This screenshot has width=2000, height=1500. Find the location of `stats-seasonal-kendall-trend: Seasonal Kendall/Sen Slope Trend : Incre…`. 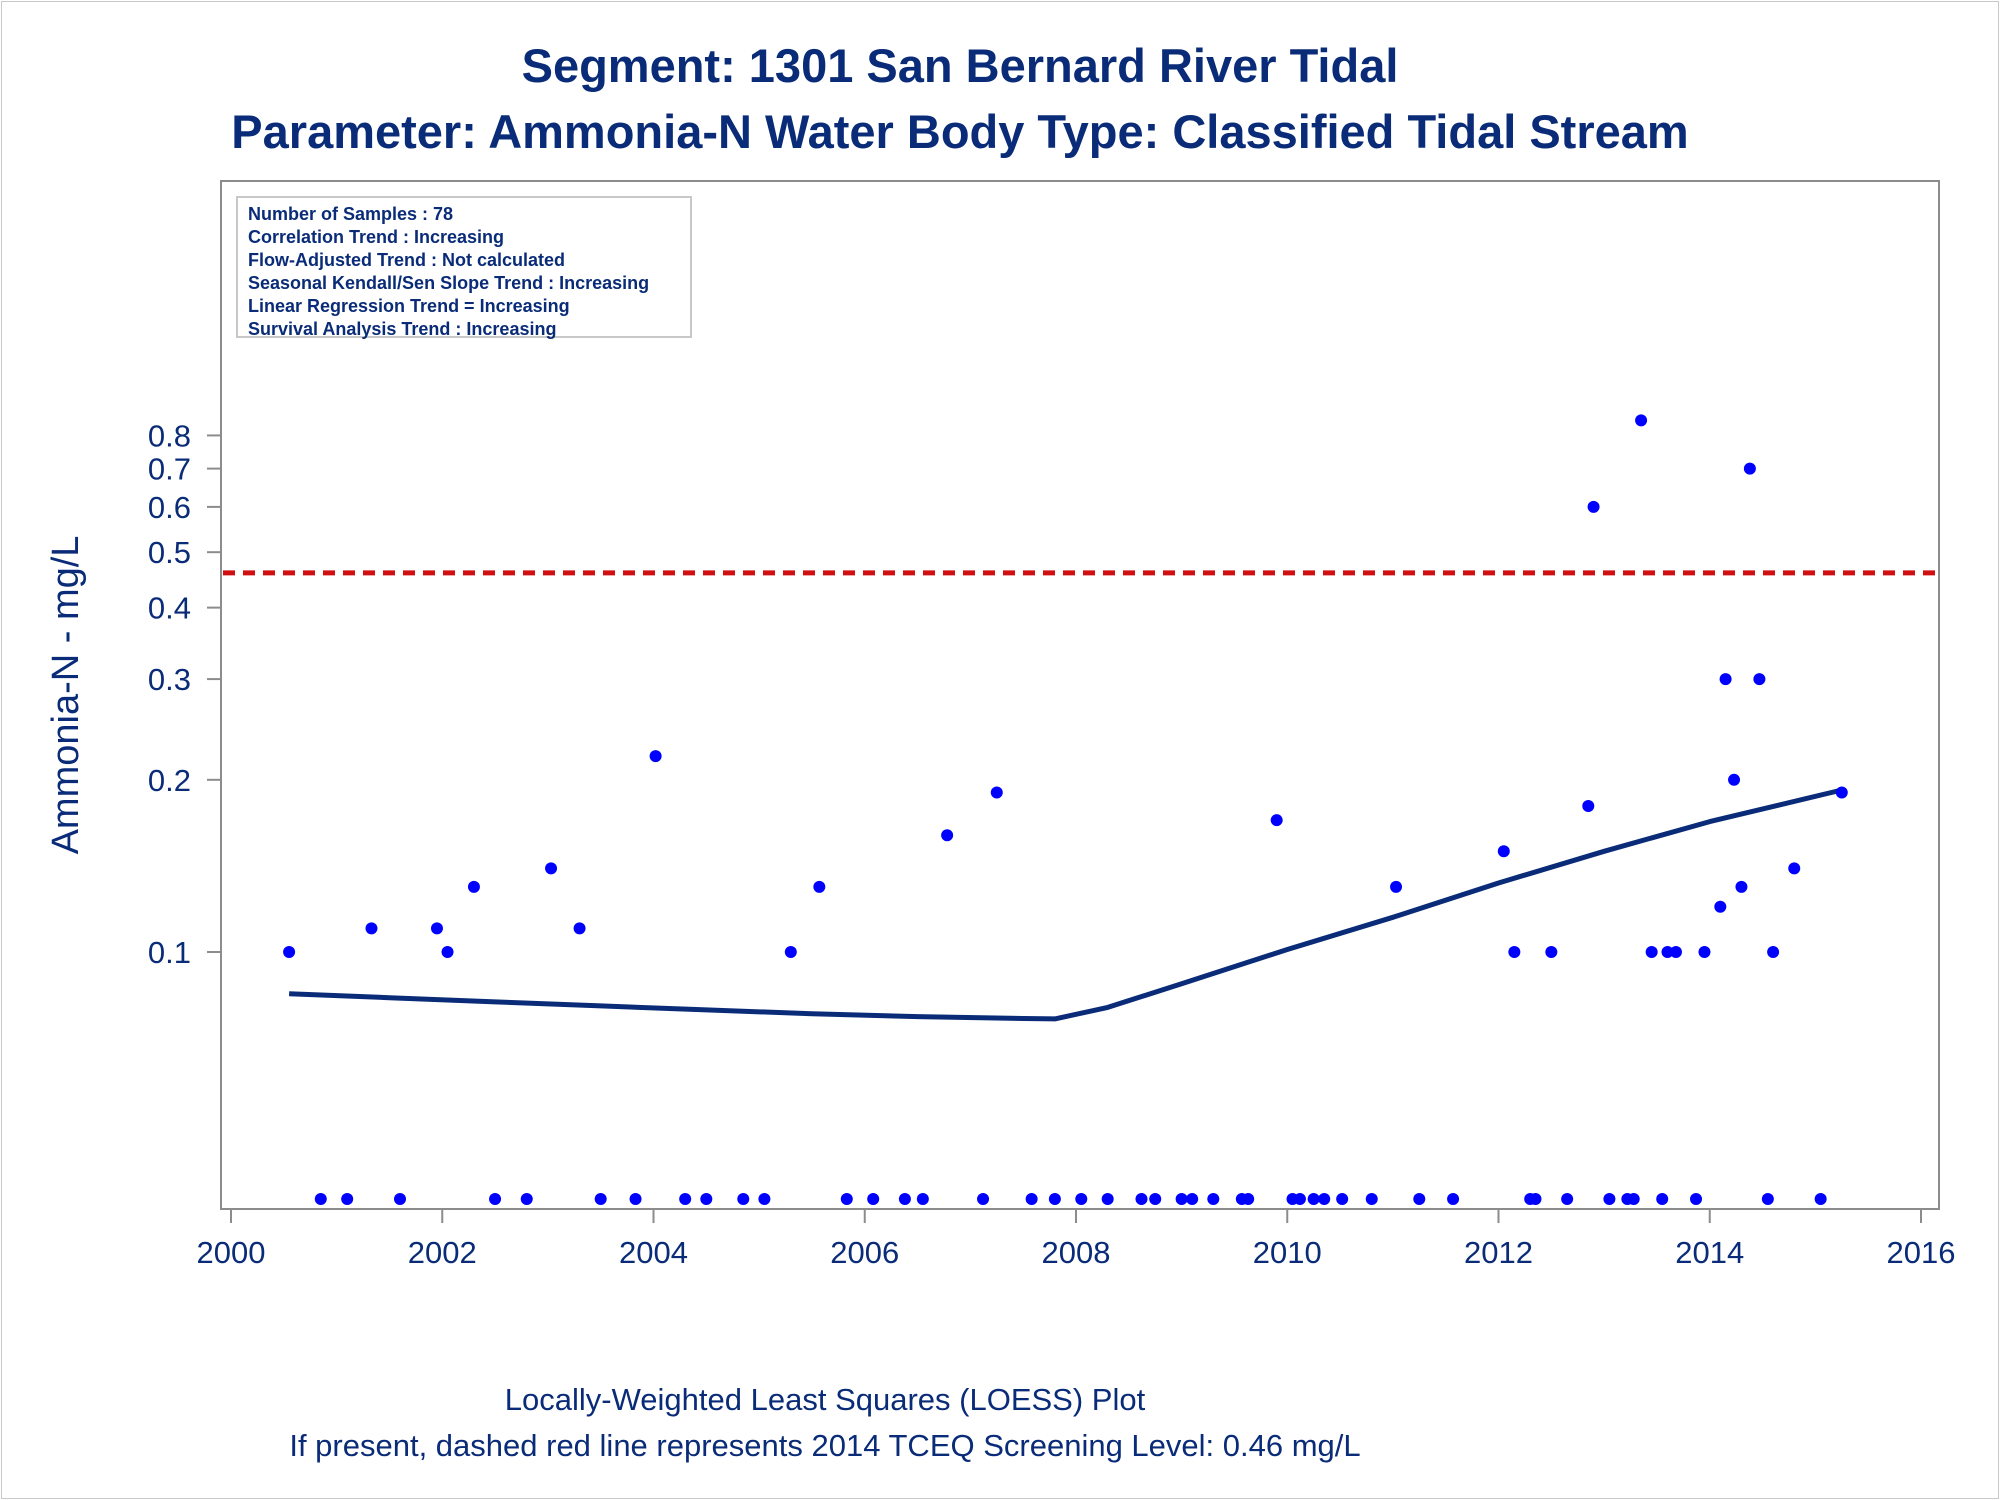

stats-seasonal-kendall-trend: Seasonal Kendall/Sen Slope Trend : Incre… is located at coordinates (449, 283).